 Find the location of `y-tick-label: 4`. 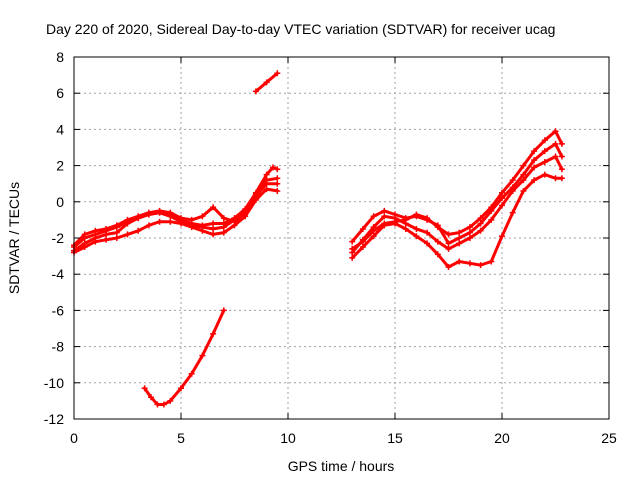

y-tick-label: 4 is located at coordinates (60, 129).